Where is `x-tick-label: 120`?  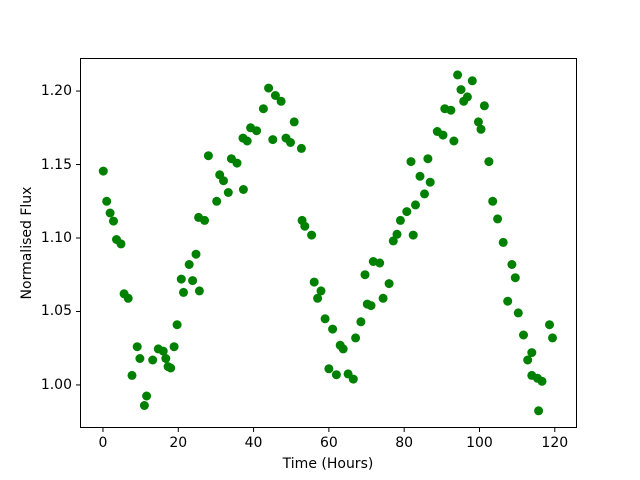
x-tick-label: 120 is located at coordinates (555, 443).